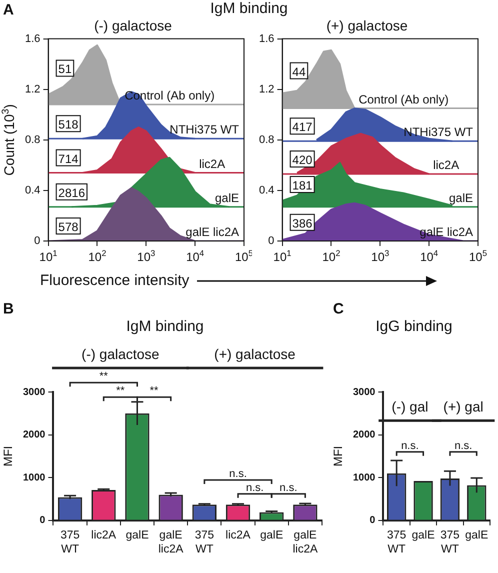 The image size is (498, 573). Describe the element at coordinates (255, 354) in the screenshot. I see `text: (+) galactose` at that location.